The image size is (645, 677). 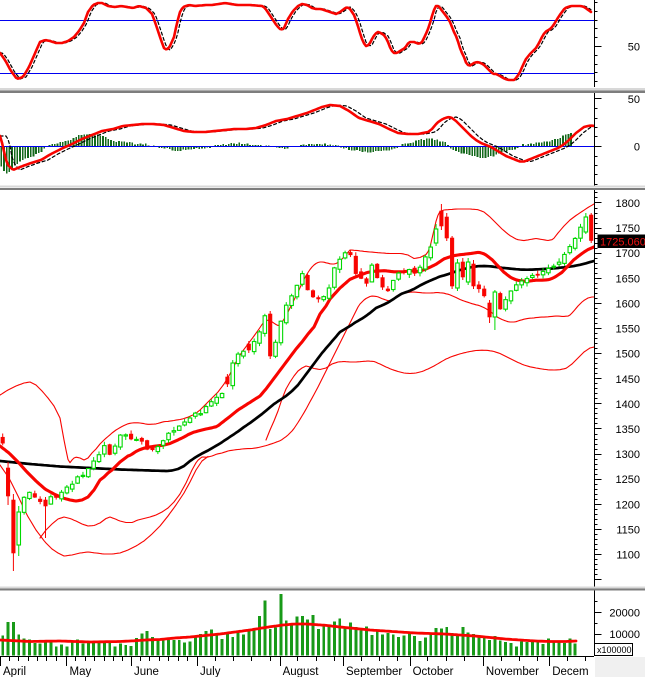 What do you see at coordinates (628, 405) in the screenshot?
I see `svg-text: 1400` at bounding box center [628, 405].